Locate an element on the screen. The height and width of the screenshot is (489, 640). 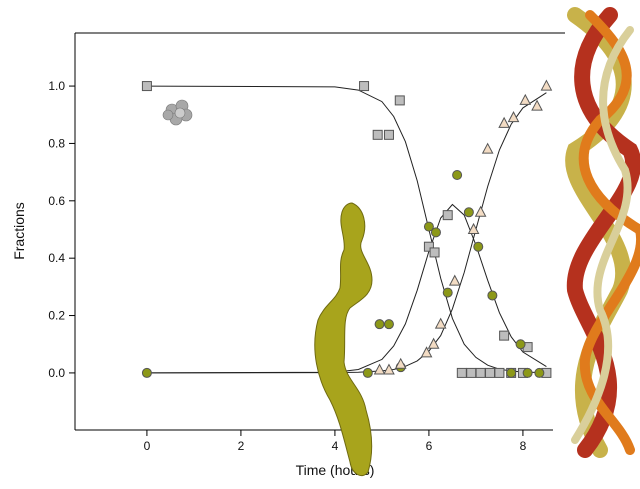
molecule-icon is located at coordinates (177, 112).